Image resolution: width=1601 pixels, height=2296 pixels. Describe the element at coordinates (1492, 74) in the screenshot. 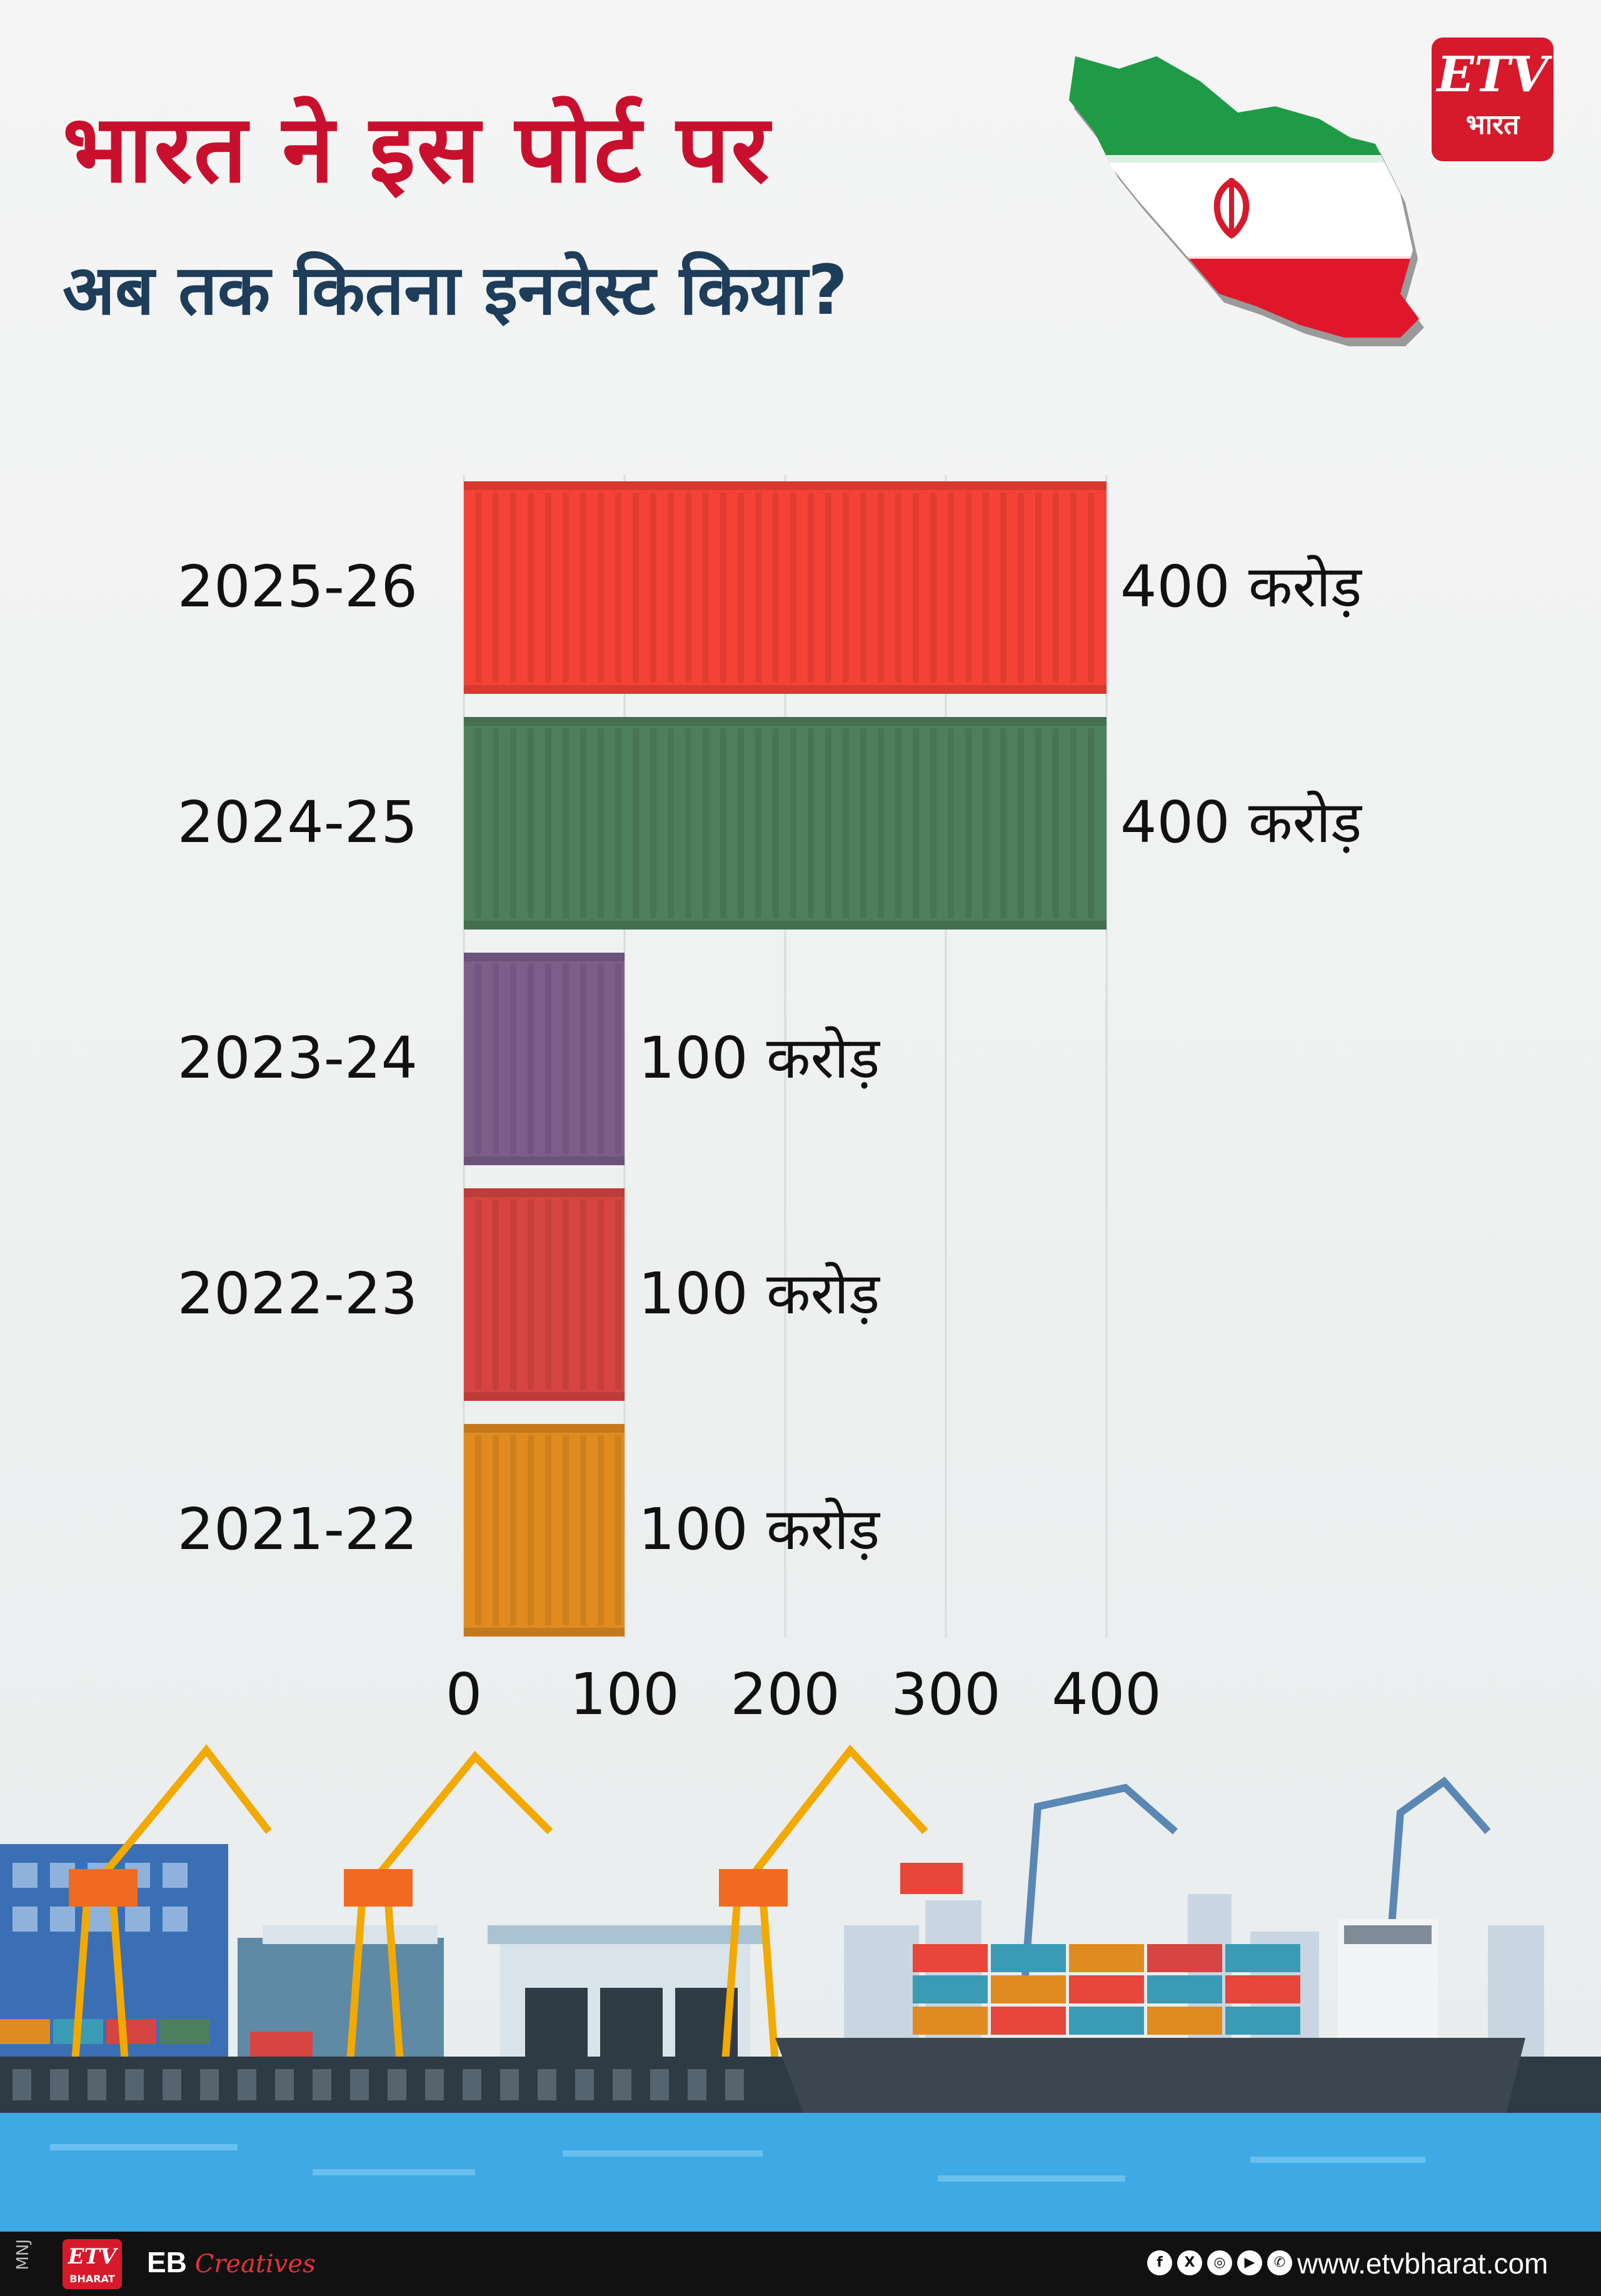

I see `logo-brand: ETV` at that location.